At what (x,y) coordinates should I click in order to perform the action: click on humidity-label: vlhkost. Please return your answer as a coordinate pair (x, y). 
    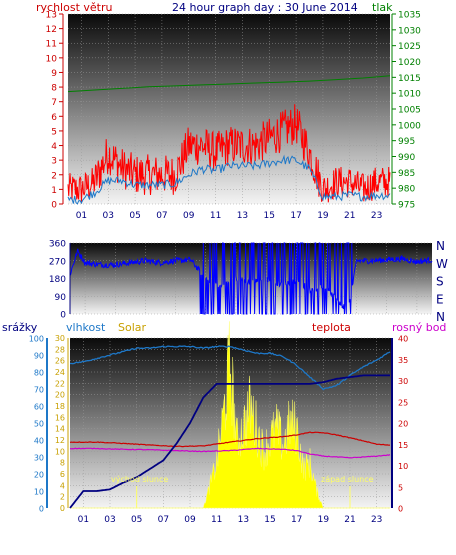
    Looking at the image, I should click on (86, 327).